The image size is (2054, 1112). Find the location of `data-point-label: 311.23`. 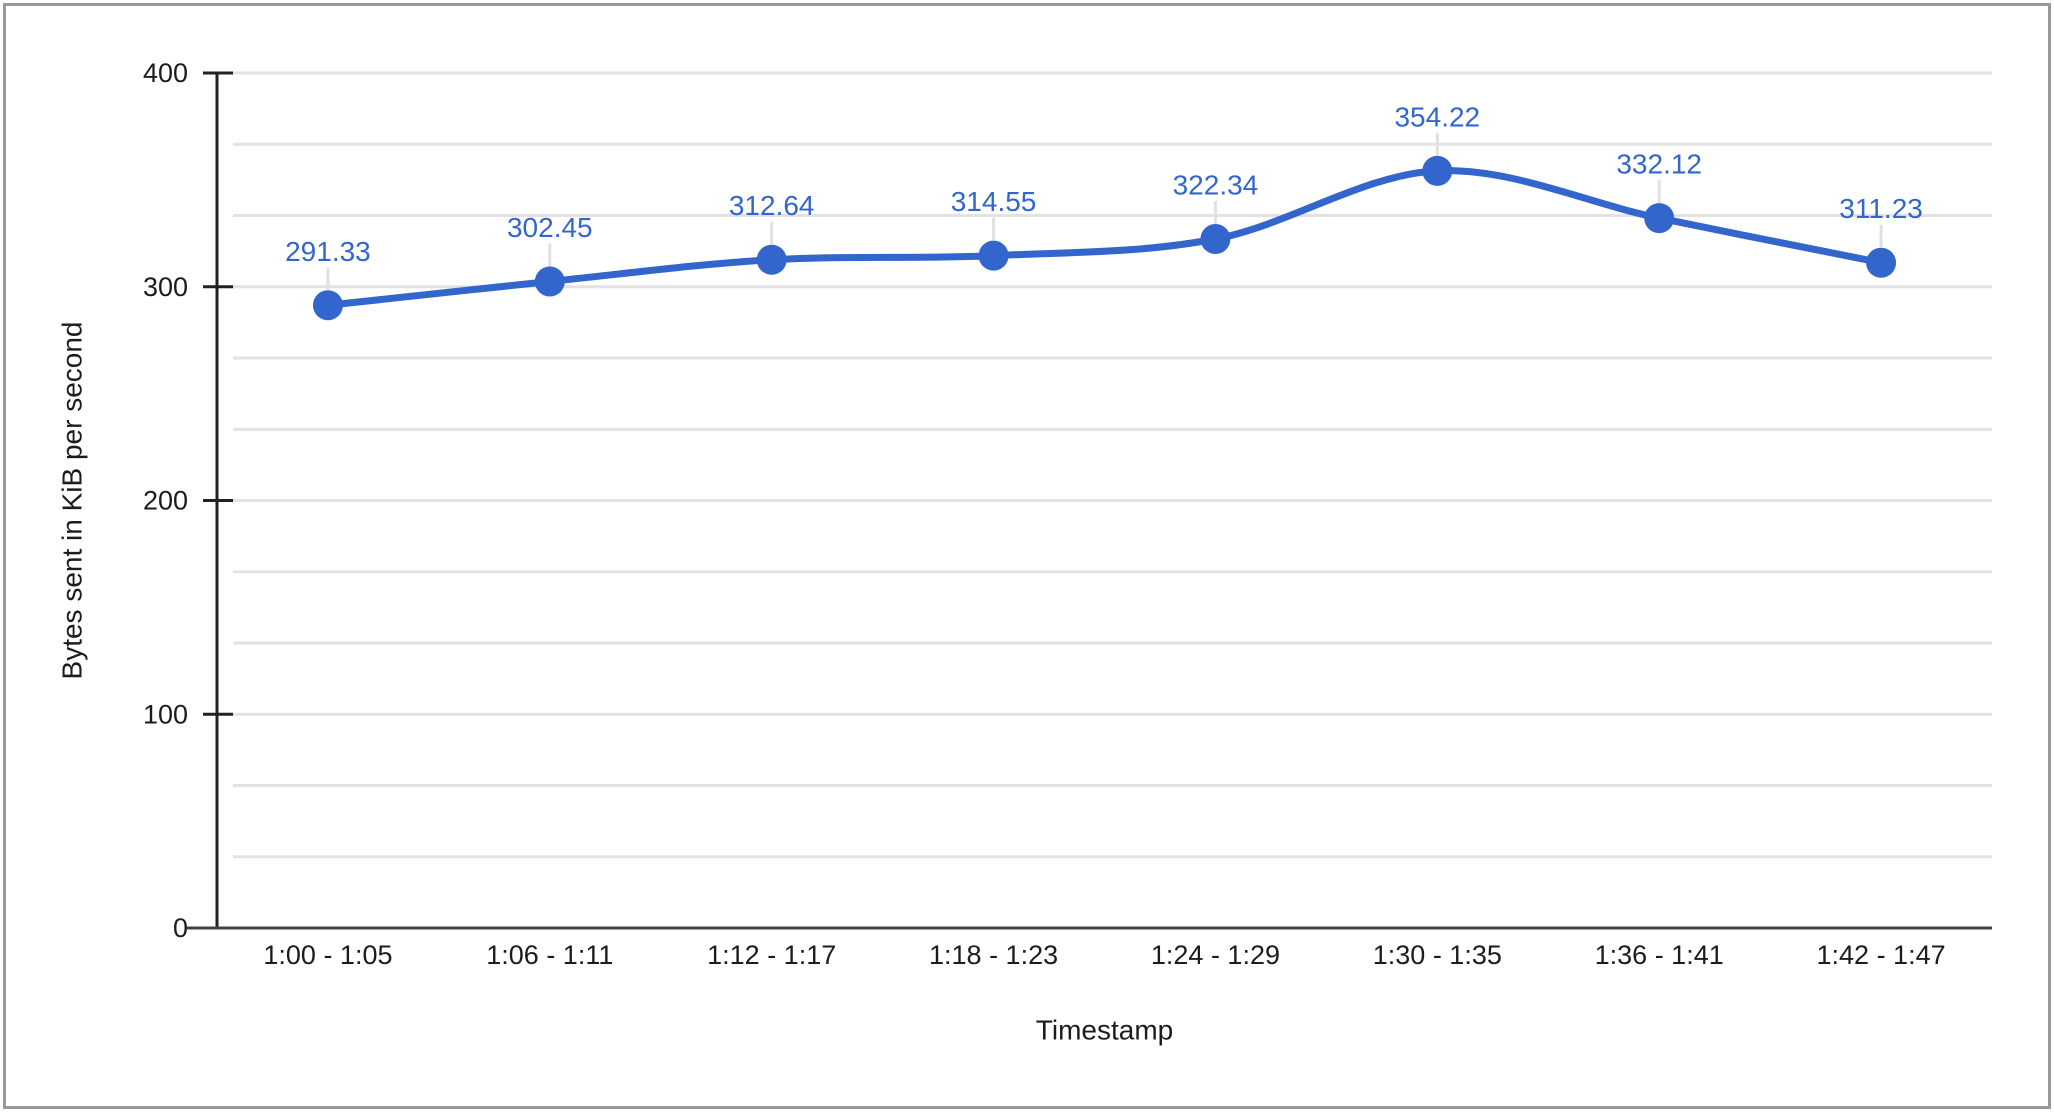

data-point-label: 311.23 is located at coordinates (1881, 208).